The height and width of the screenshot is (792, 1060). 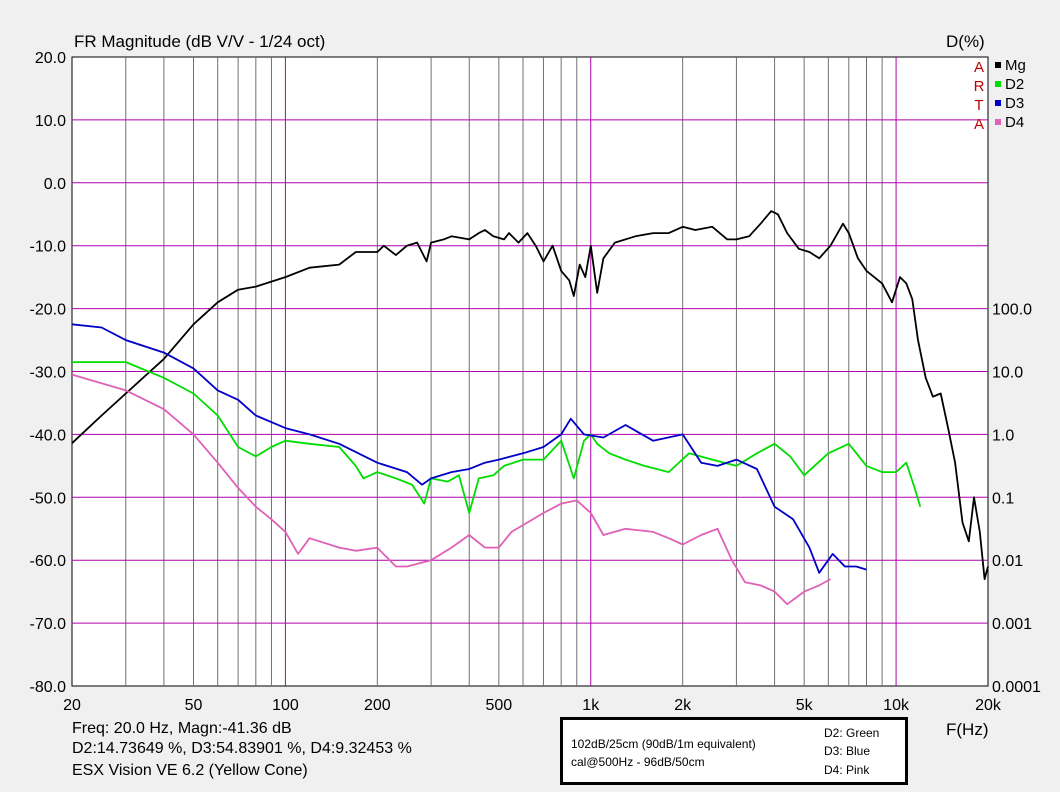 I want to click on y-tick-label: -60.0, so click(x=48, y=561).